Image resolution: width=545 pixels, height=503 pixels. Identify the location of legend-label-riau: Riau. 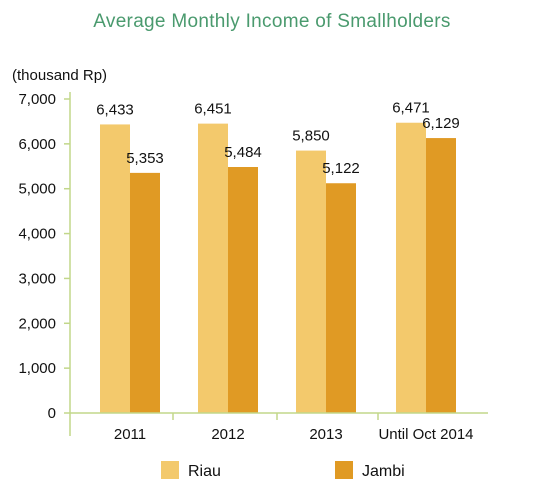
(204, 471).